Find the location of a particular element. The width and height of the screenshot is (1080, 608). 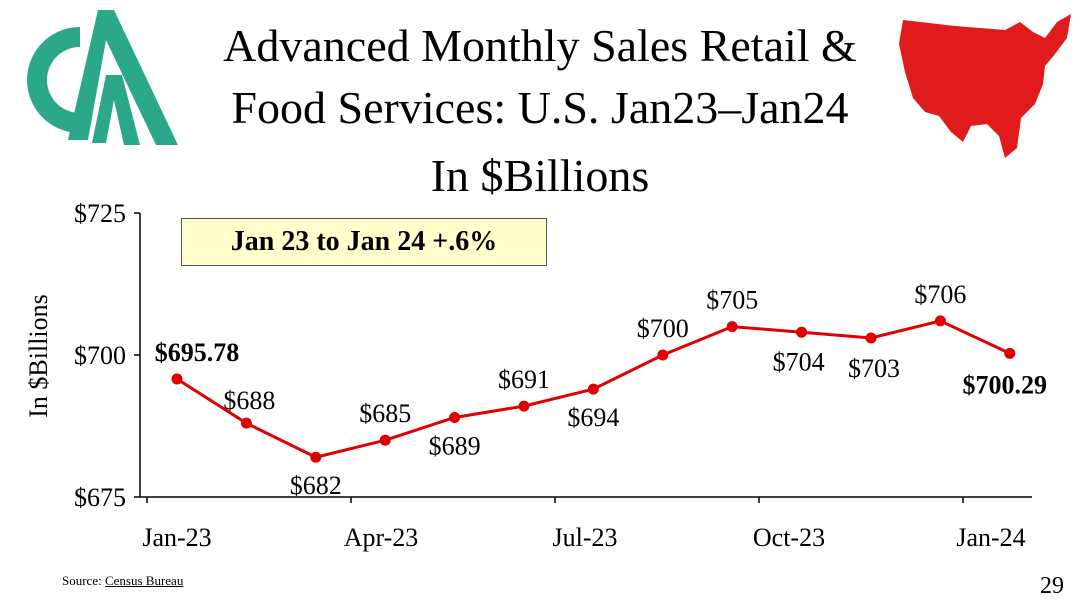

change-callout: Jan 23 to Jan 24 +.6% is located at coordinates (364, 242).